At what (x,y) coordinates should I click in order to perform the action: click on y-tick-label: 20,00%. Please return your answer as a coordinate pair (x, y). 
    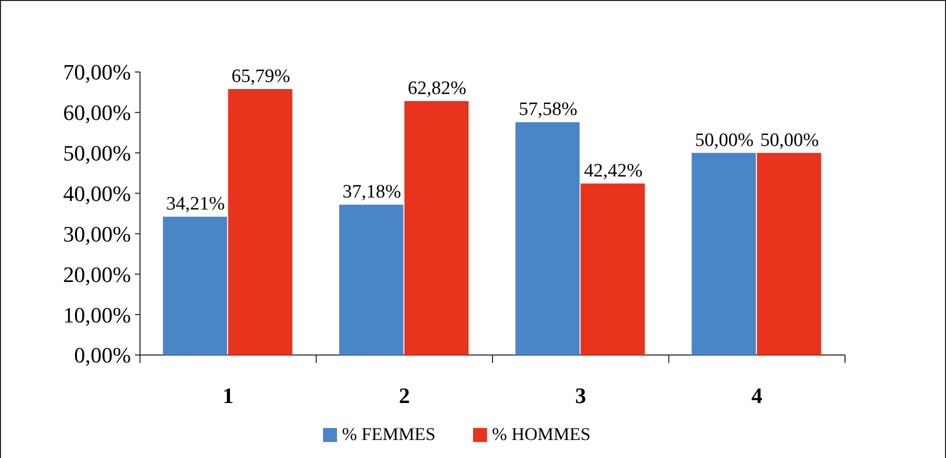
    Looking at the image, I should click on (97, 274).